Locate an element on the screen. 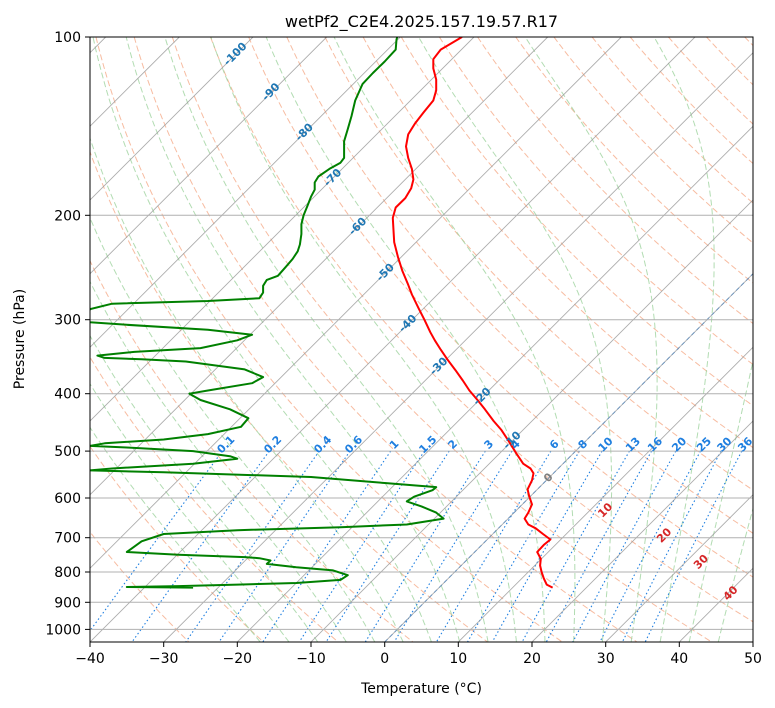  y-tick-label: 100 is located at coordinates (67, 38).